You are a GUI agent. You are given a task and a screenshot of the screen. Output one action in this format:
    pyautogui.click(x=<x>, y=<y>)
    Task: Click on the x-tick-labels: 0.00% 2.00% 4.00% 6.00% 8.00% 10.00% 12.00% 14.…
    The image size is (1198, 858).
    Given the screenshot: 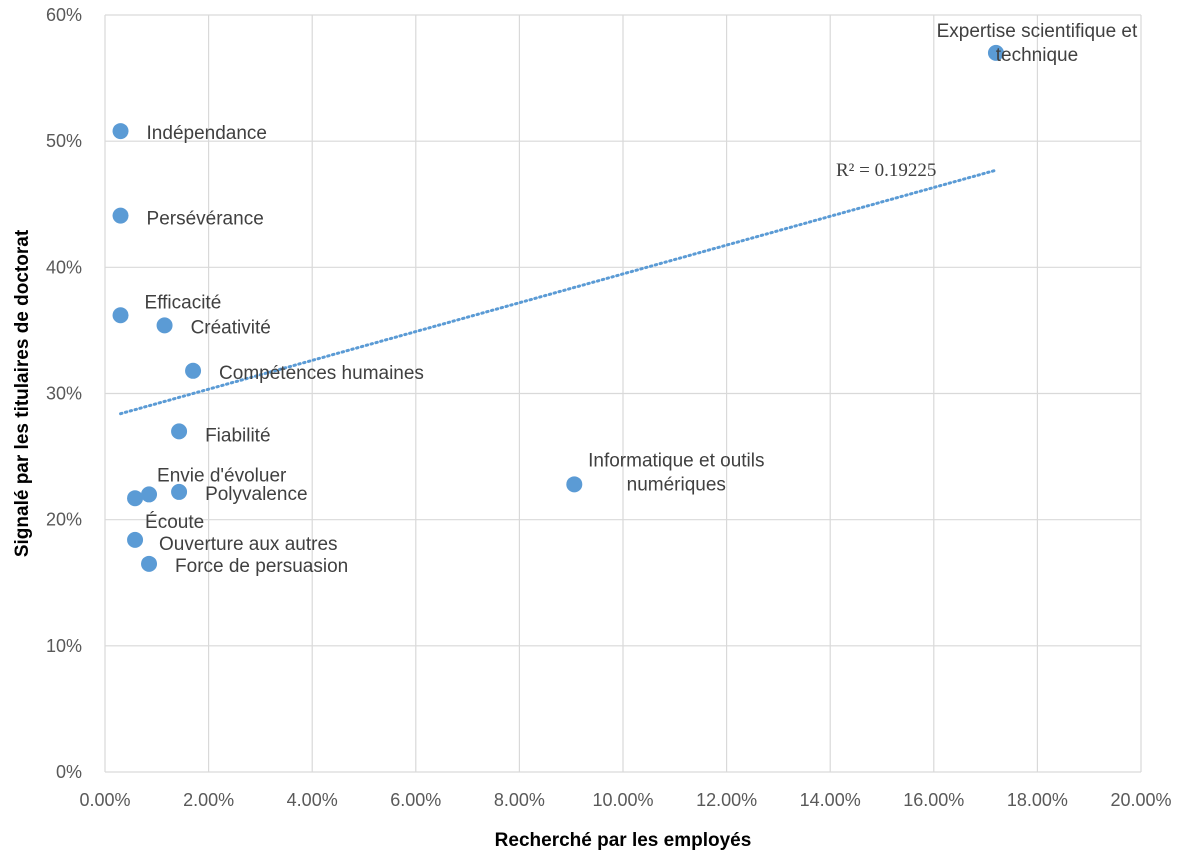 What is the action you would take?
    pyautogui.click(x=625, y=800)
    